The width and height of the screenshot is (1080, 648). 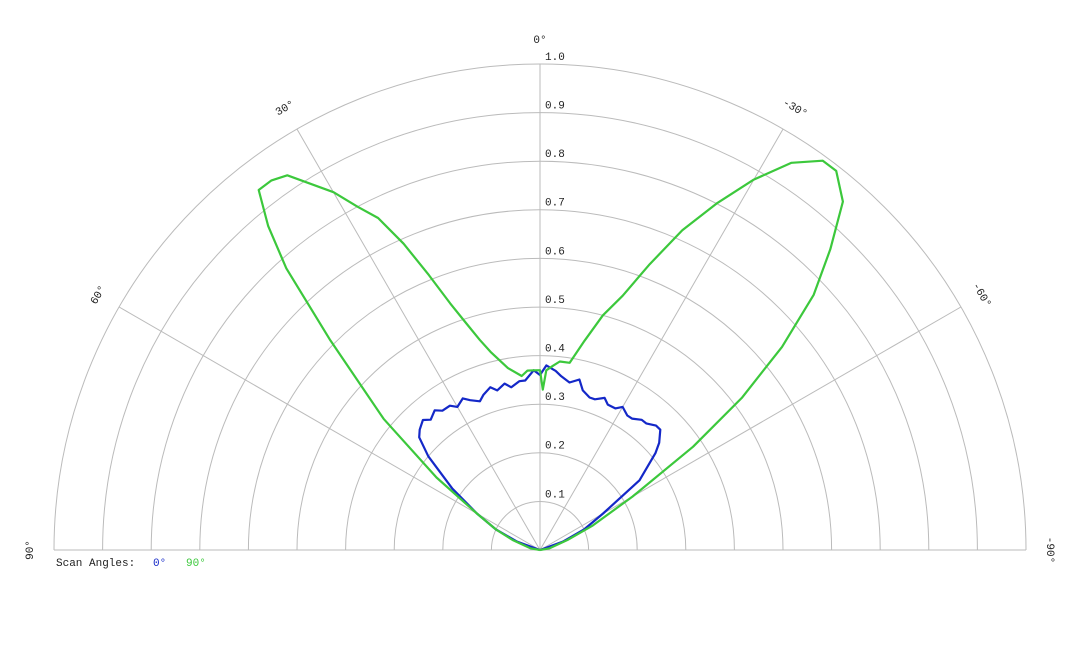 What do you see at coordinates (555, 204) in the screenshot?
I see `r-tick-label: 0.7` at bounding box center [555, 204].